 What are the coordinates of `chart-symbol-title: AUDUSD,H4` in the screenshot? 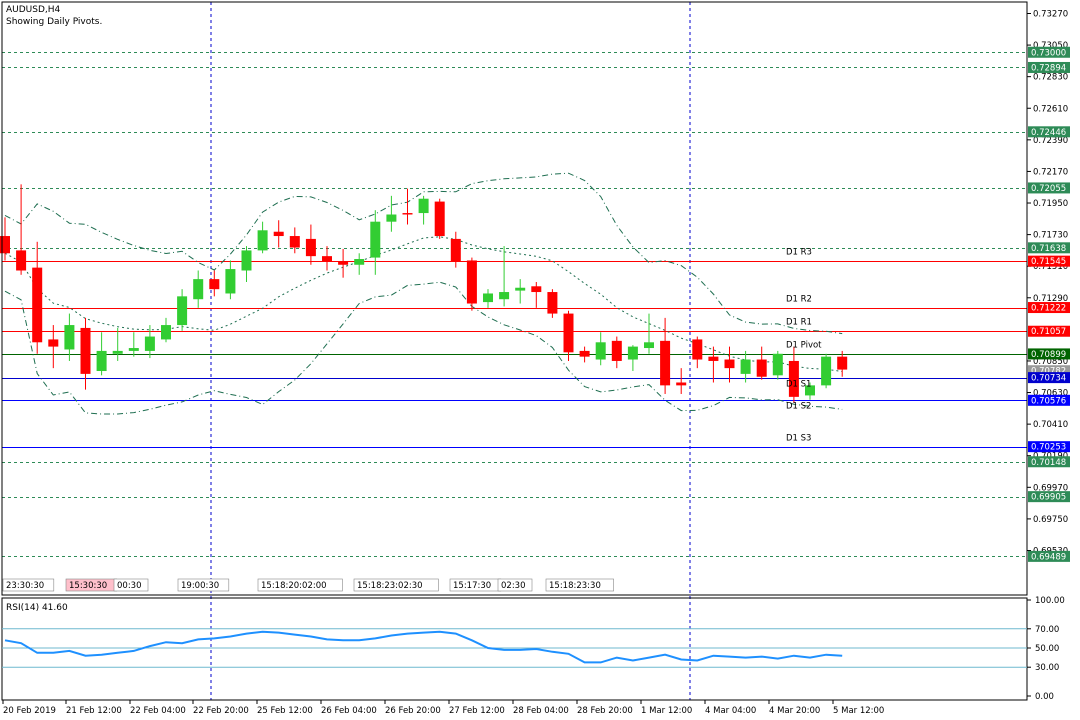 It's located at (33, 10).